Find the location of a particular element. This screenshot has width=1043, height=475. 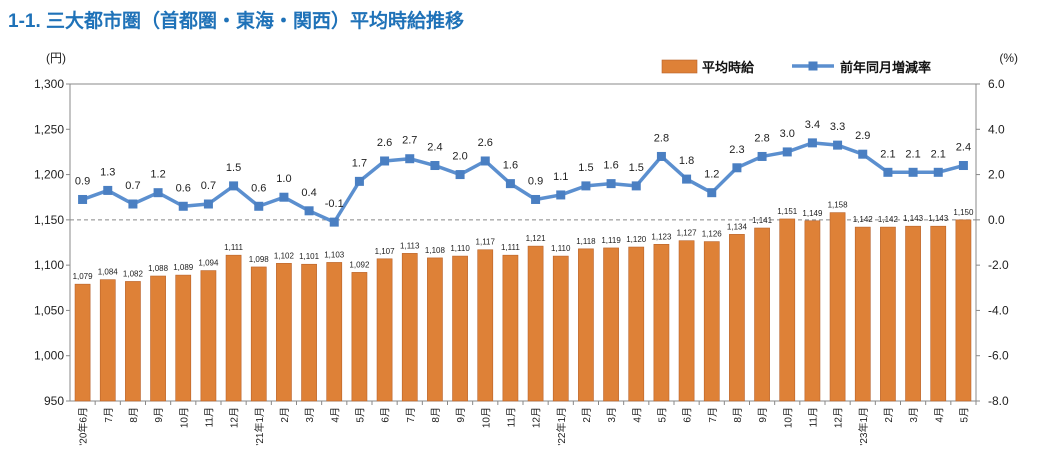

right-axis-unit: (%) is located at coordinates (1008, 58).